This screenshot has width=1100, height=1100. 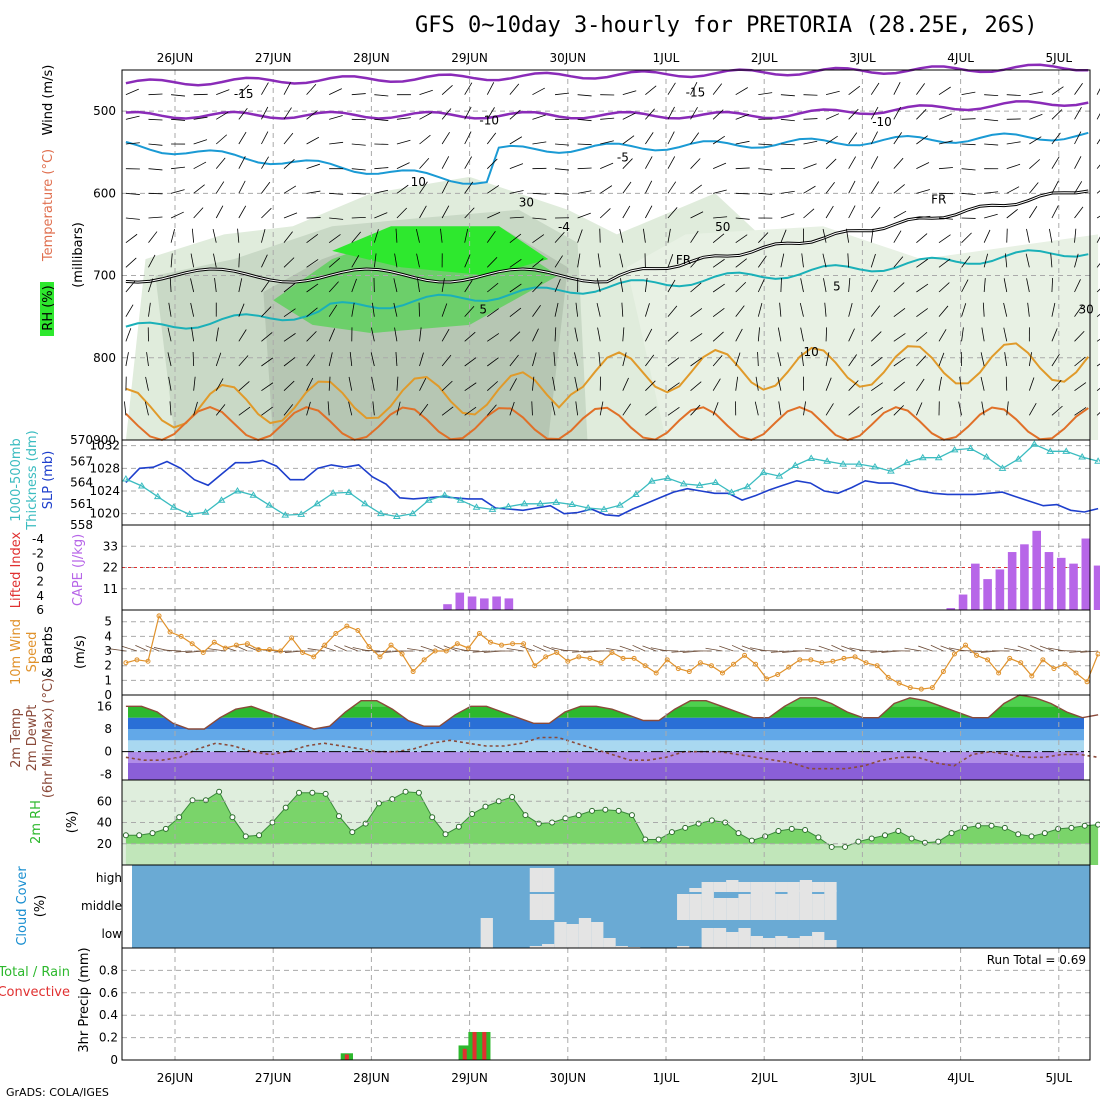 What do you see at coordinates (606, 854) in the screenshot?
I see `rh-low-band` at bounding box center [606, 854].